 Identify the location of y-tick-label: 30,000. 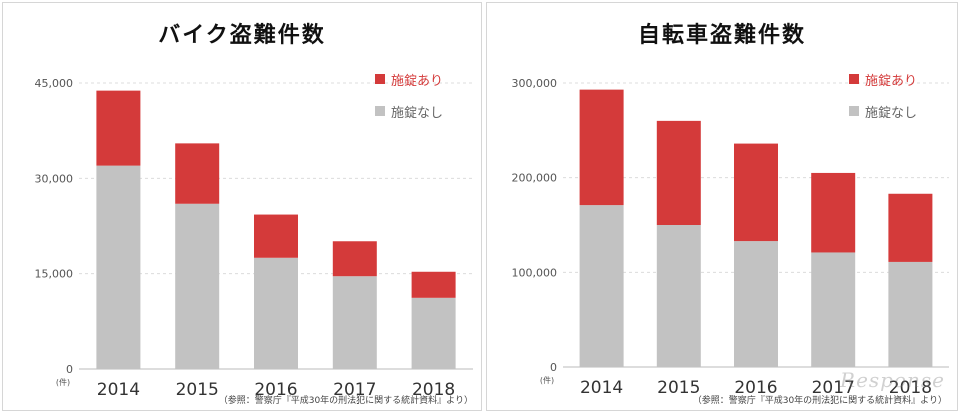
(54, 178).